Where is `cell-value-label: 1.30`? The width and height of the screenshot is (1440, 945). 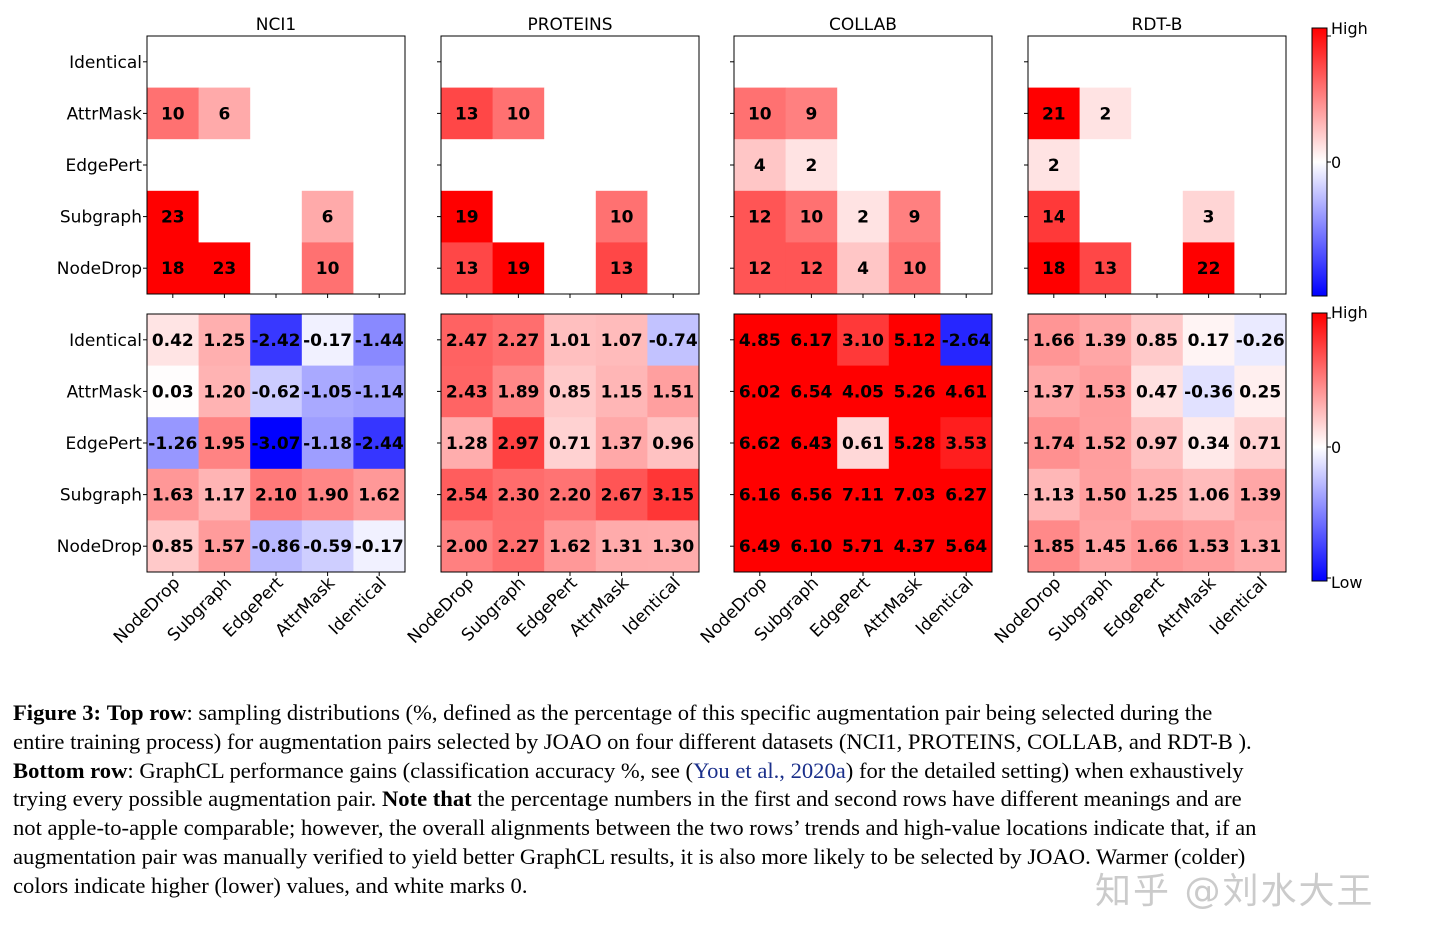 cell-value-label: 1.30 is located at coordinates (673, 547).